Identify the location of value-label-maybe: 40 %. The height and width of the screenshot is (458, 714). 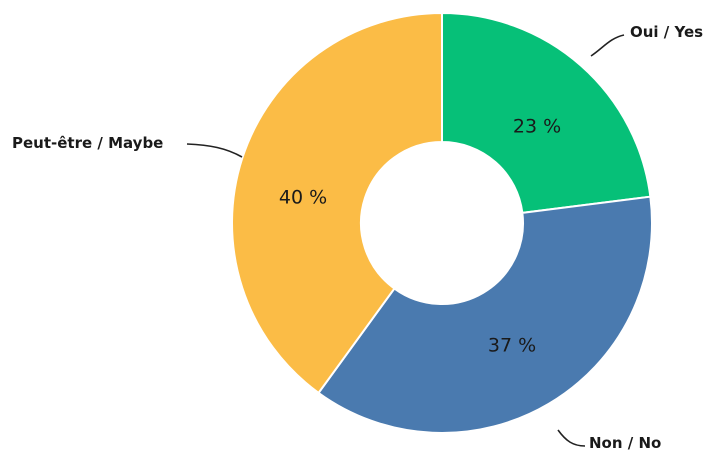
(303, 198).